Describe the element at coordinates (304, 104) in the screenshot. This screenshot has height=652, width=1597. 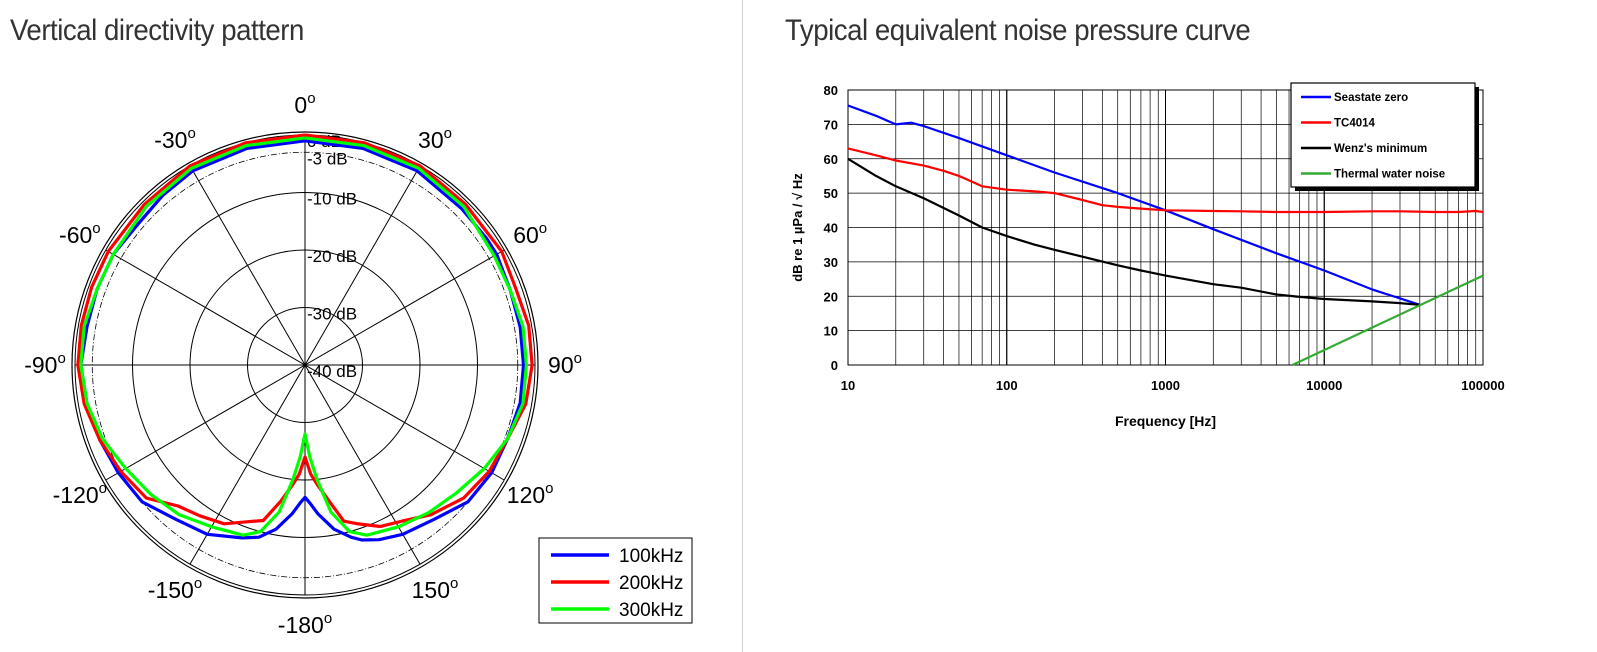
I see `polar-angle-label: 0o` at that location.